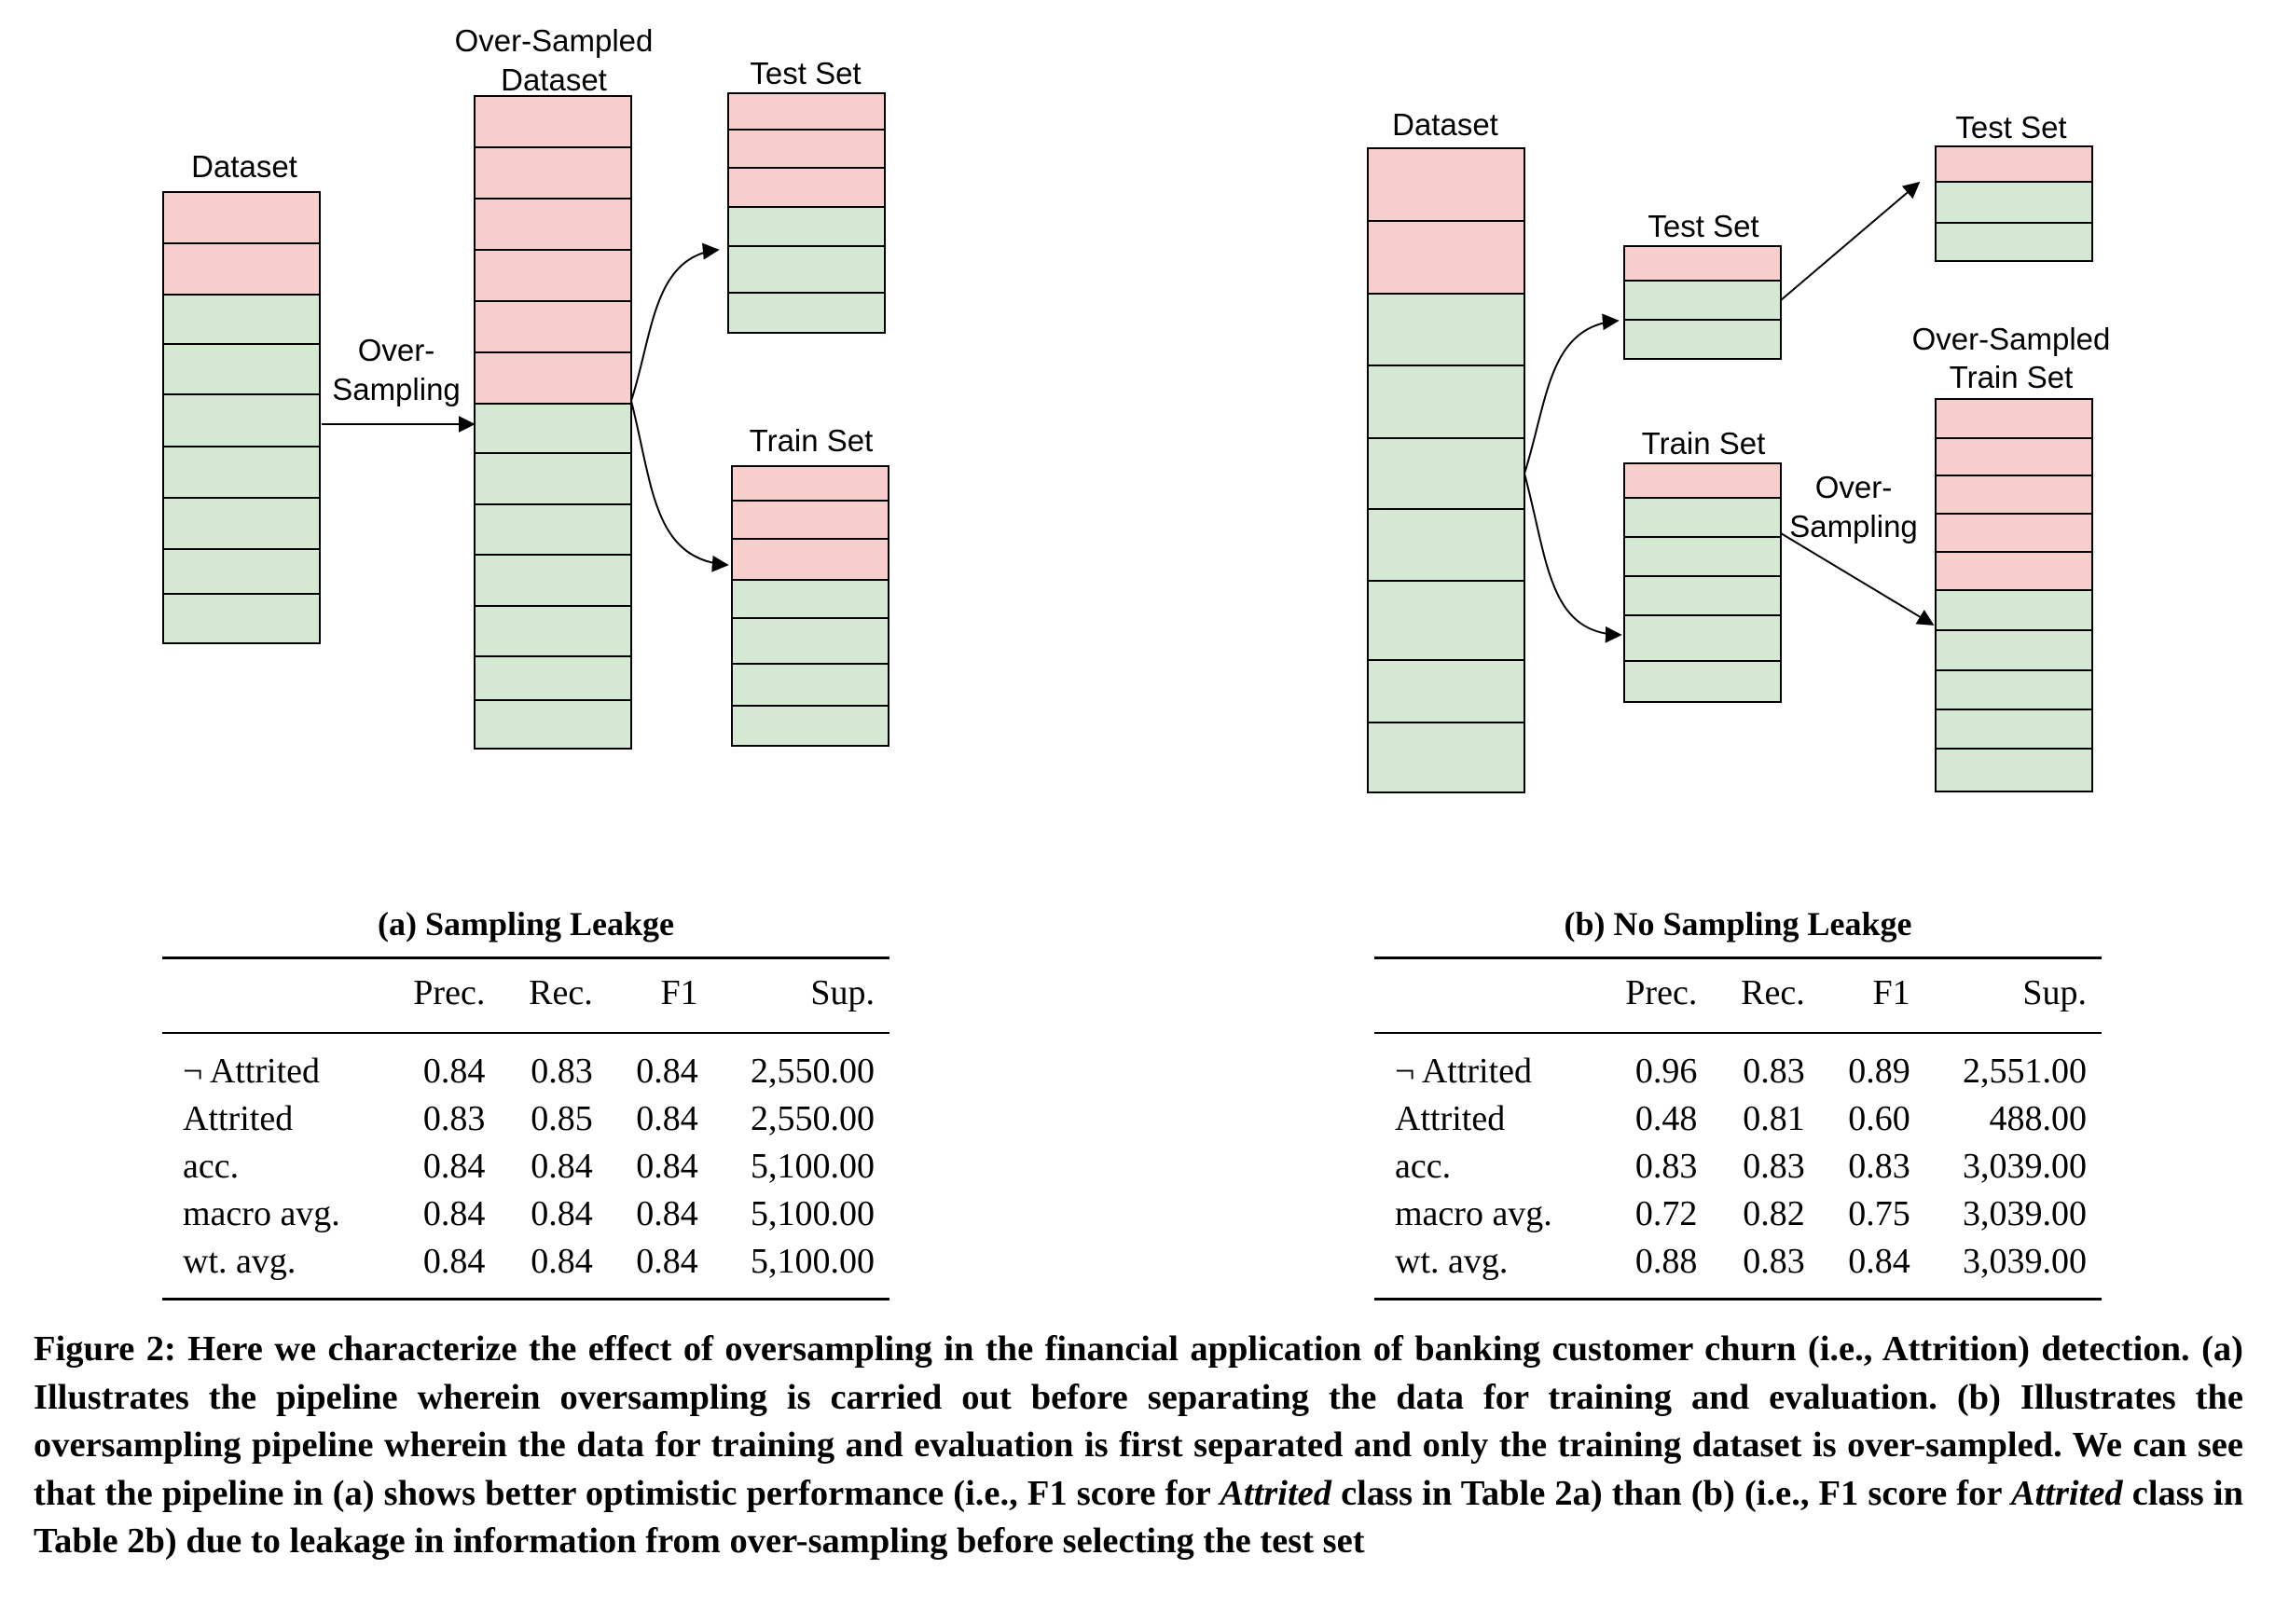 The image size is (2275, 1624). What do you see at coordinates (2038, 1118) in the screenshot?
I see `table-cell: 488.00` at bounding box center [2038, 1118].